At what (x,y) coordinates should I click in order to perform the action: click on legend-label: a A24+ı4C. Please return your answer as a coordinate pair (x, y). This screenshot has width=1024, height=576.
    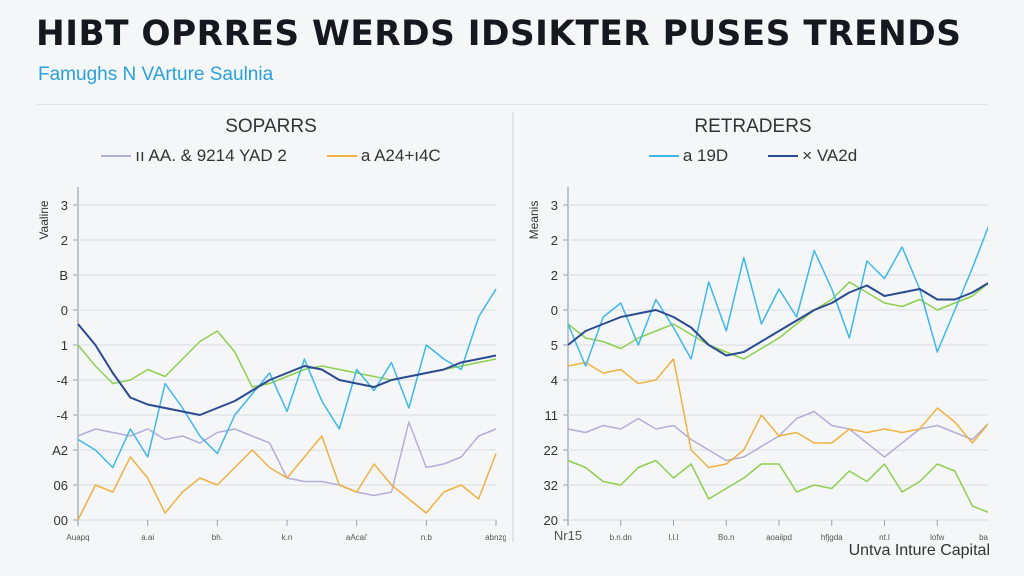
    Looking at the image, I should click on (400, 155).